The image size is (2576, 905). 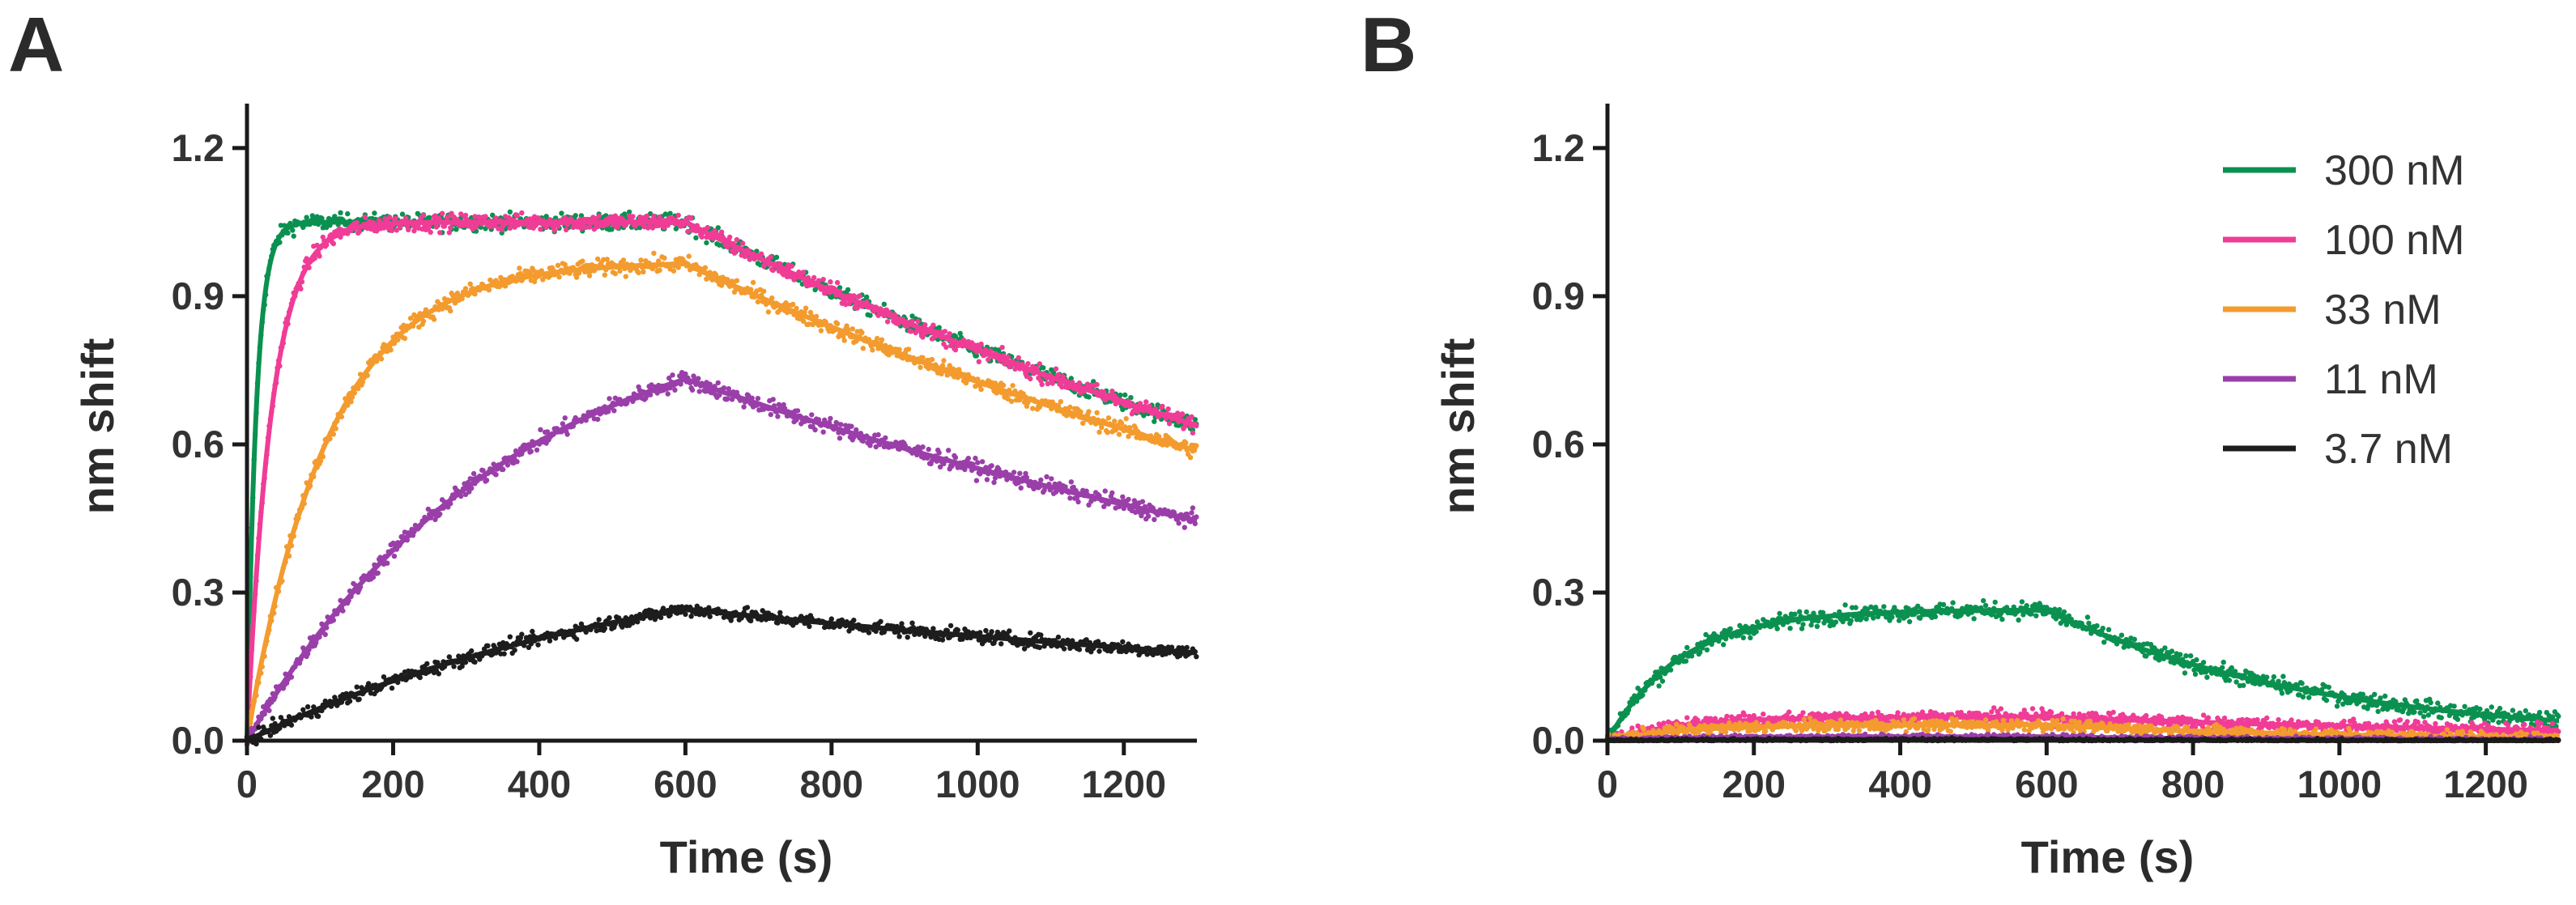 What do you see at coordinates (198, 295) in the screenshot?
I see `y-tick-label: 0.9` at bounding box center [198, 295].